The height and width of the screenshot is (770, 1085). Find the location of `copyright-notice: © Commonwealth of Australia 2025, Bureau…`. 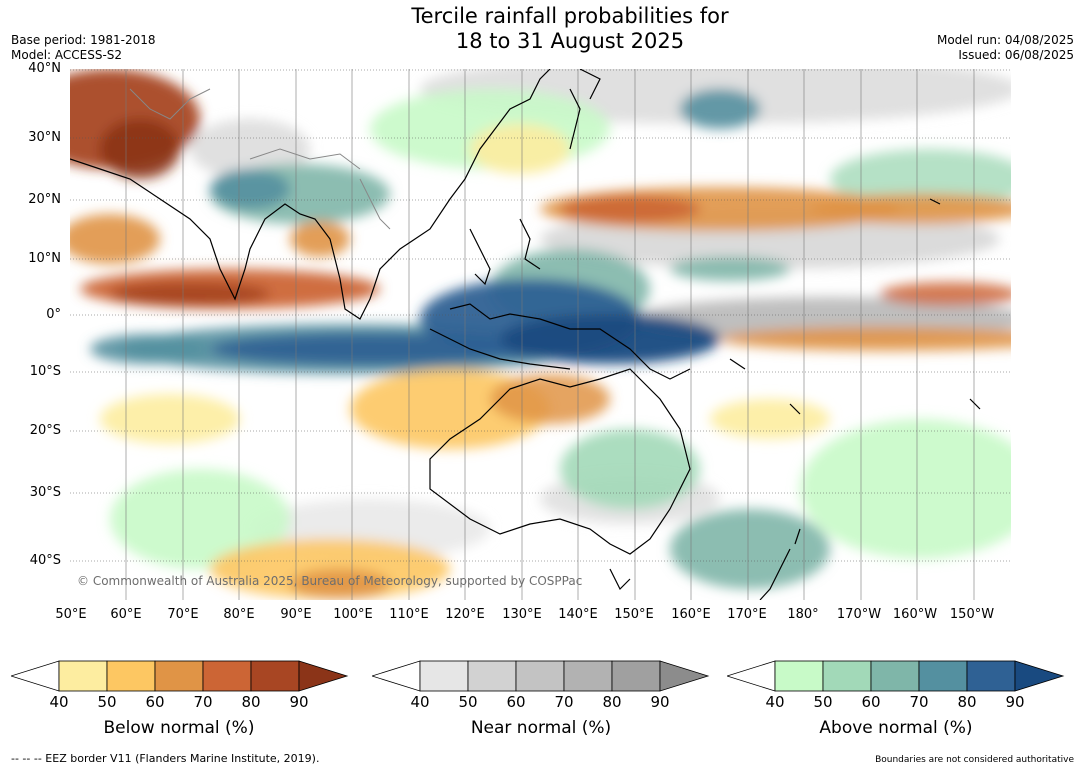

copyright-notice: © Commonwealth of Australia 2025, Bureau… is located at coordinates (330, 581).